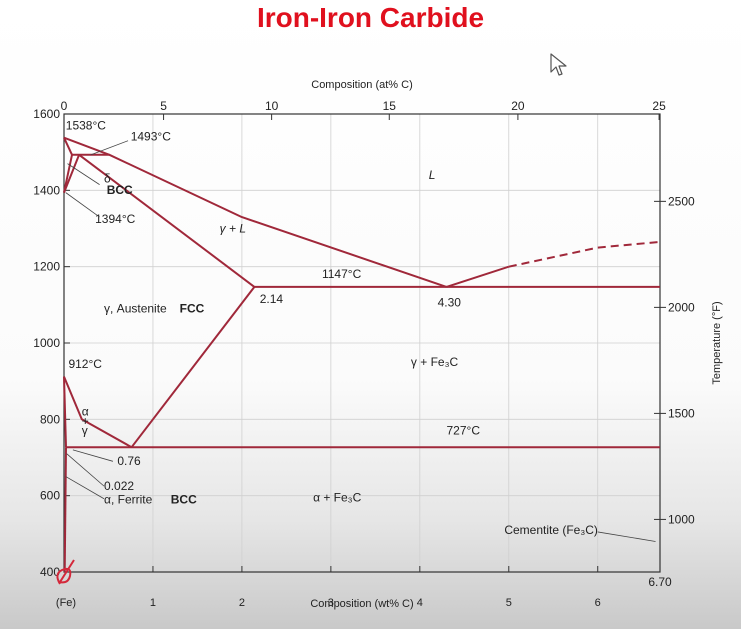 This screenshot has width=741, height=629. I want to click on annotation-label: α, so click(85, 412).